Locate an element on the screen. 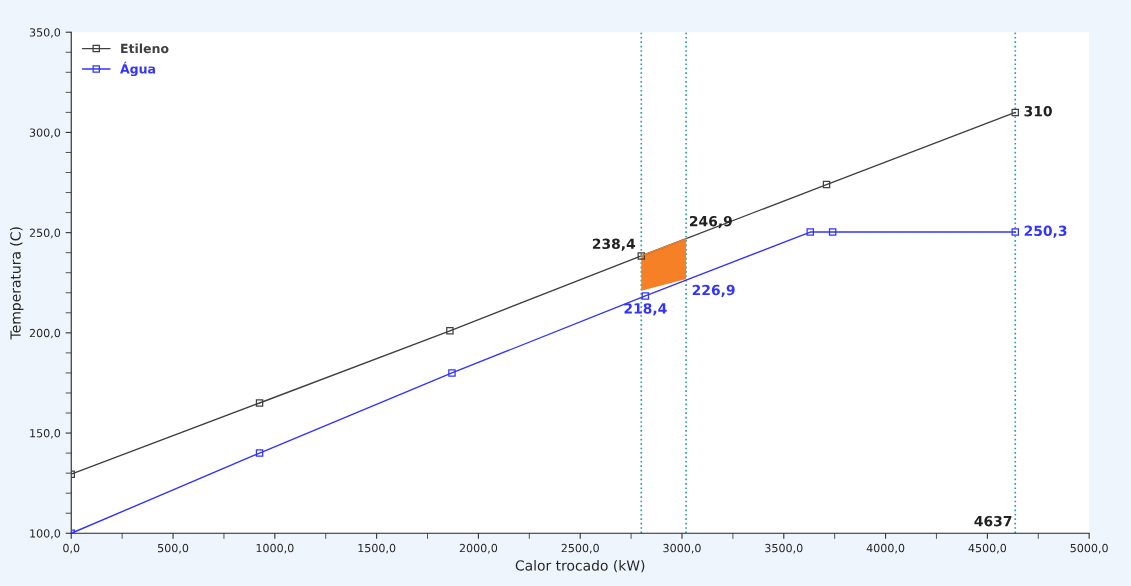 The width and height of the screenshot is (1131, 586). annotation: 310 is located at coordinates (1038, 111).